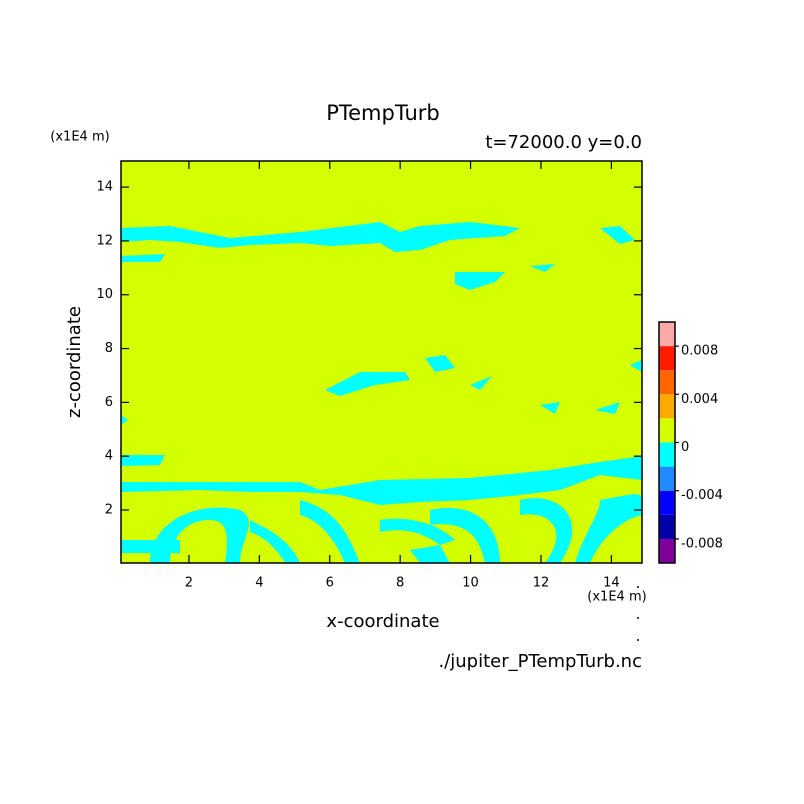  What do you see at coordinates (702, 543) in the screenshot?
I see `colorbar-tick-label: -0.008` at bounding box center [702, 543].